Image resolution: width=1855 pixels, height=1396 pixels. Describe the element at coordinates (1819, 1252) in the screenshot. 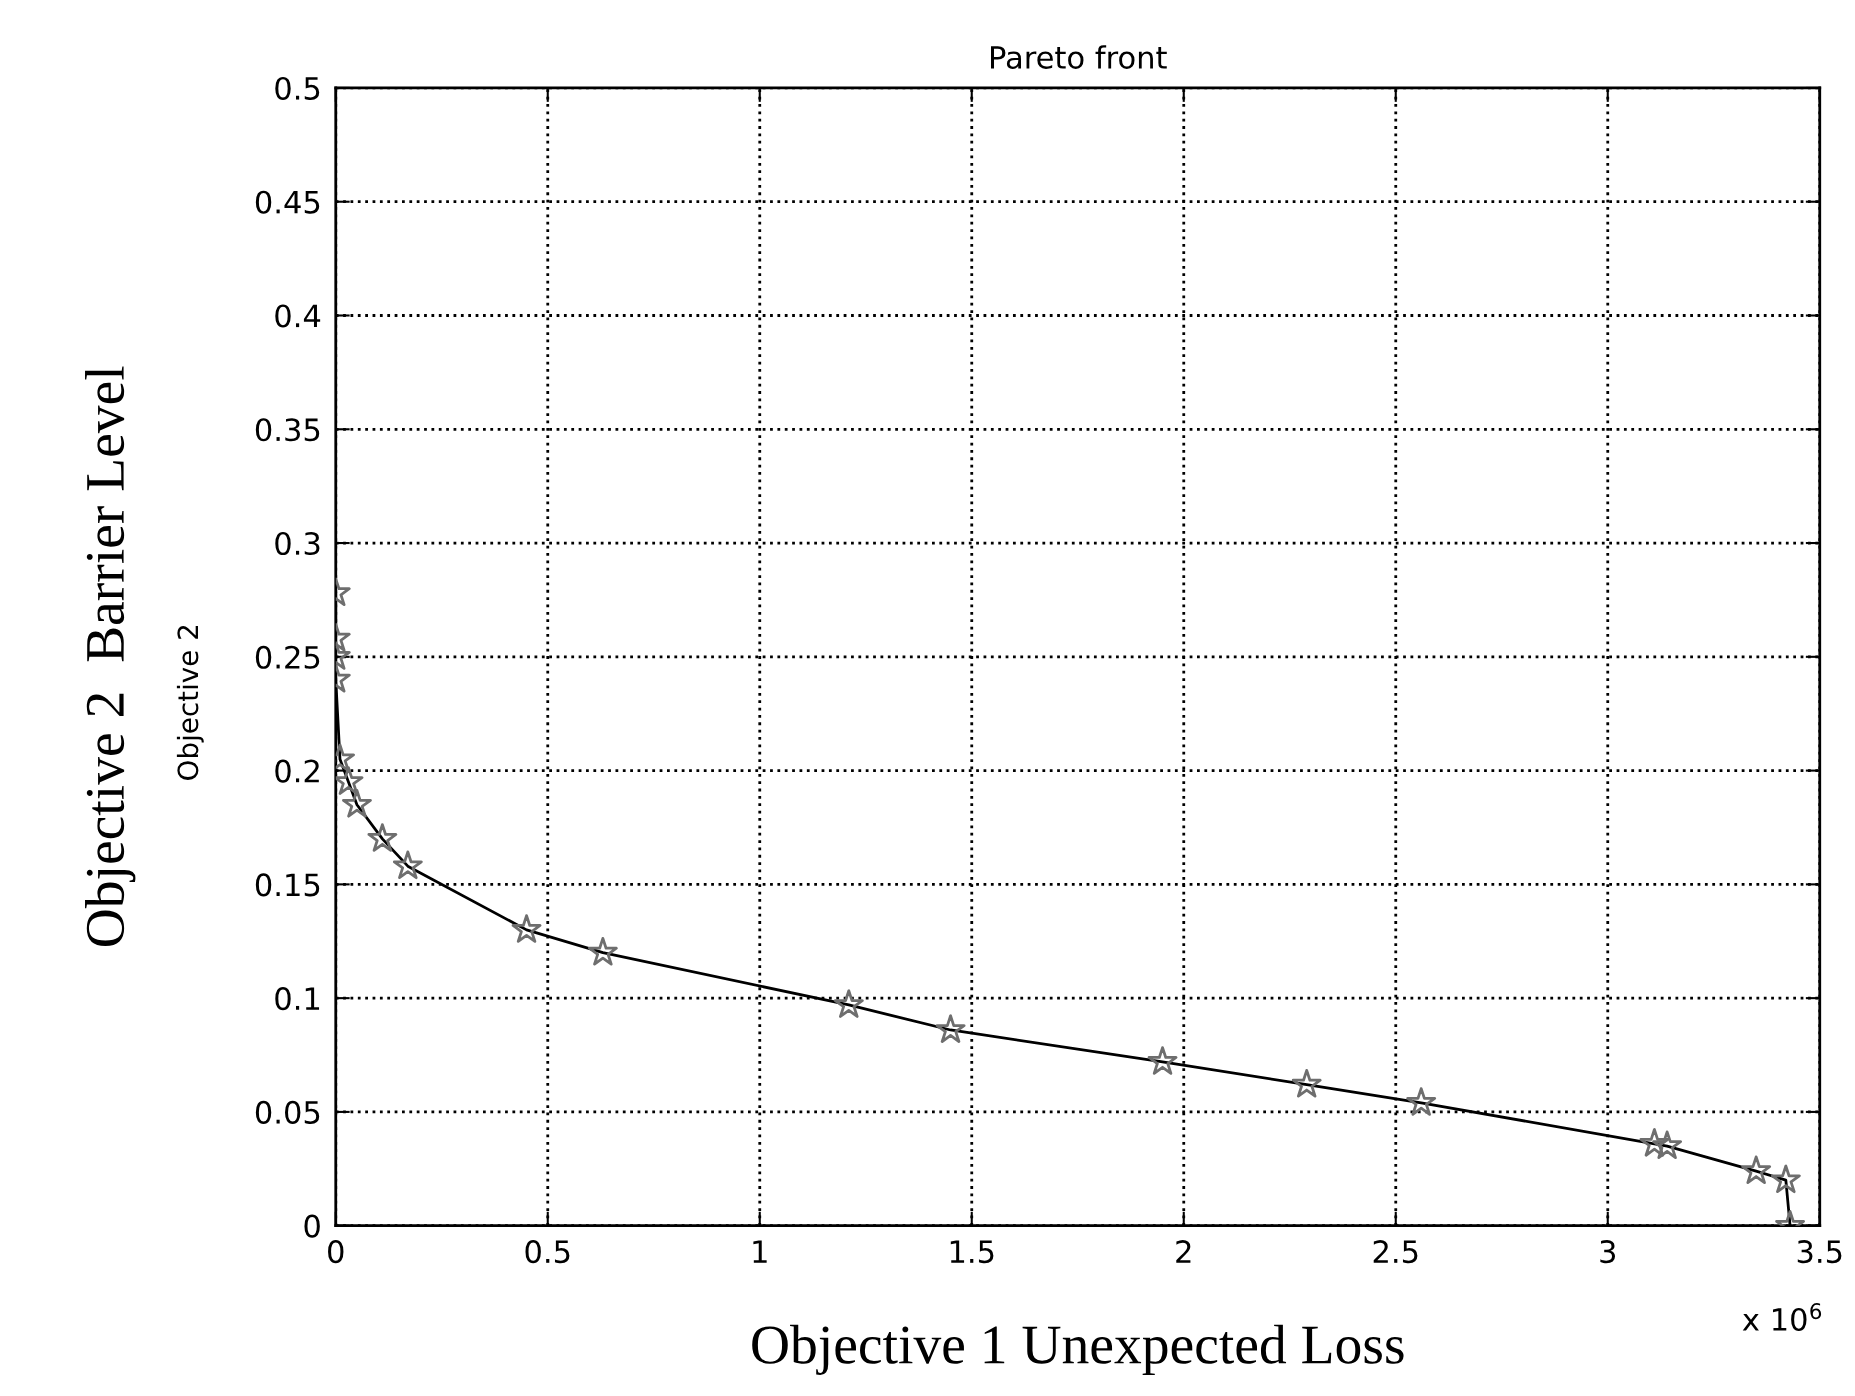

I see `x-tick-label: 3.5` at that location.